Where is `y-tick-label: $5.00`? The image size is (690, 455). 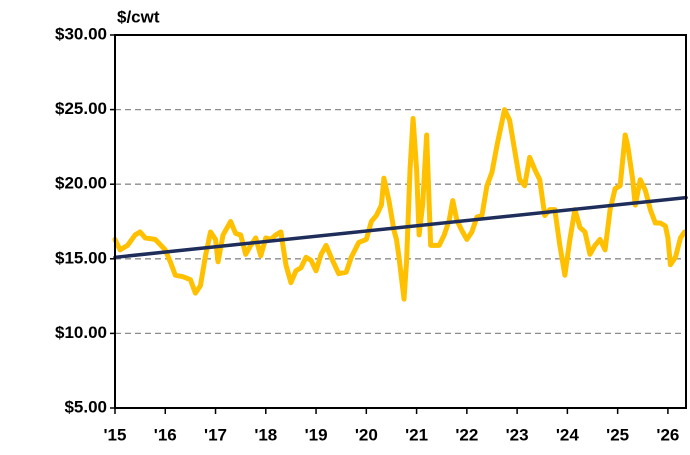
y-tick-label: $5.00 is located at coordinates (85, 406).